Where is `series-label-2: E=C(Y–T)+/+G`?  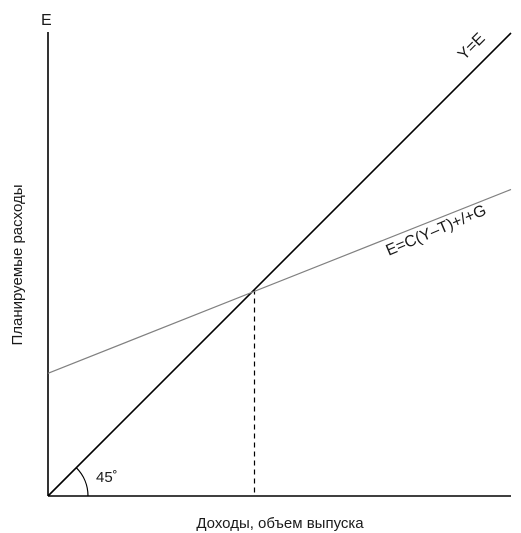 series-label-2: E=C(Y–T)+/+G is located at coordinates (436, 231).